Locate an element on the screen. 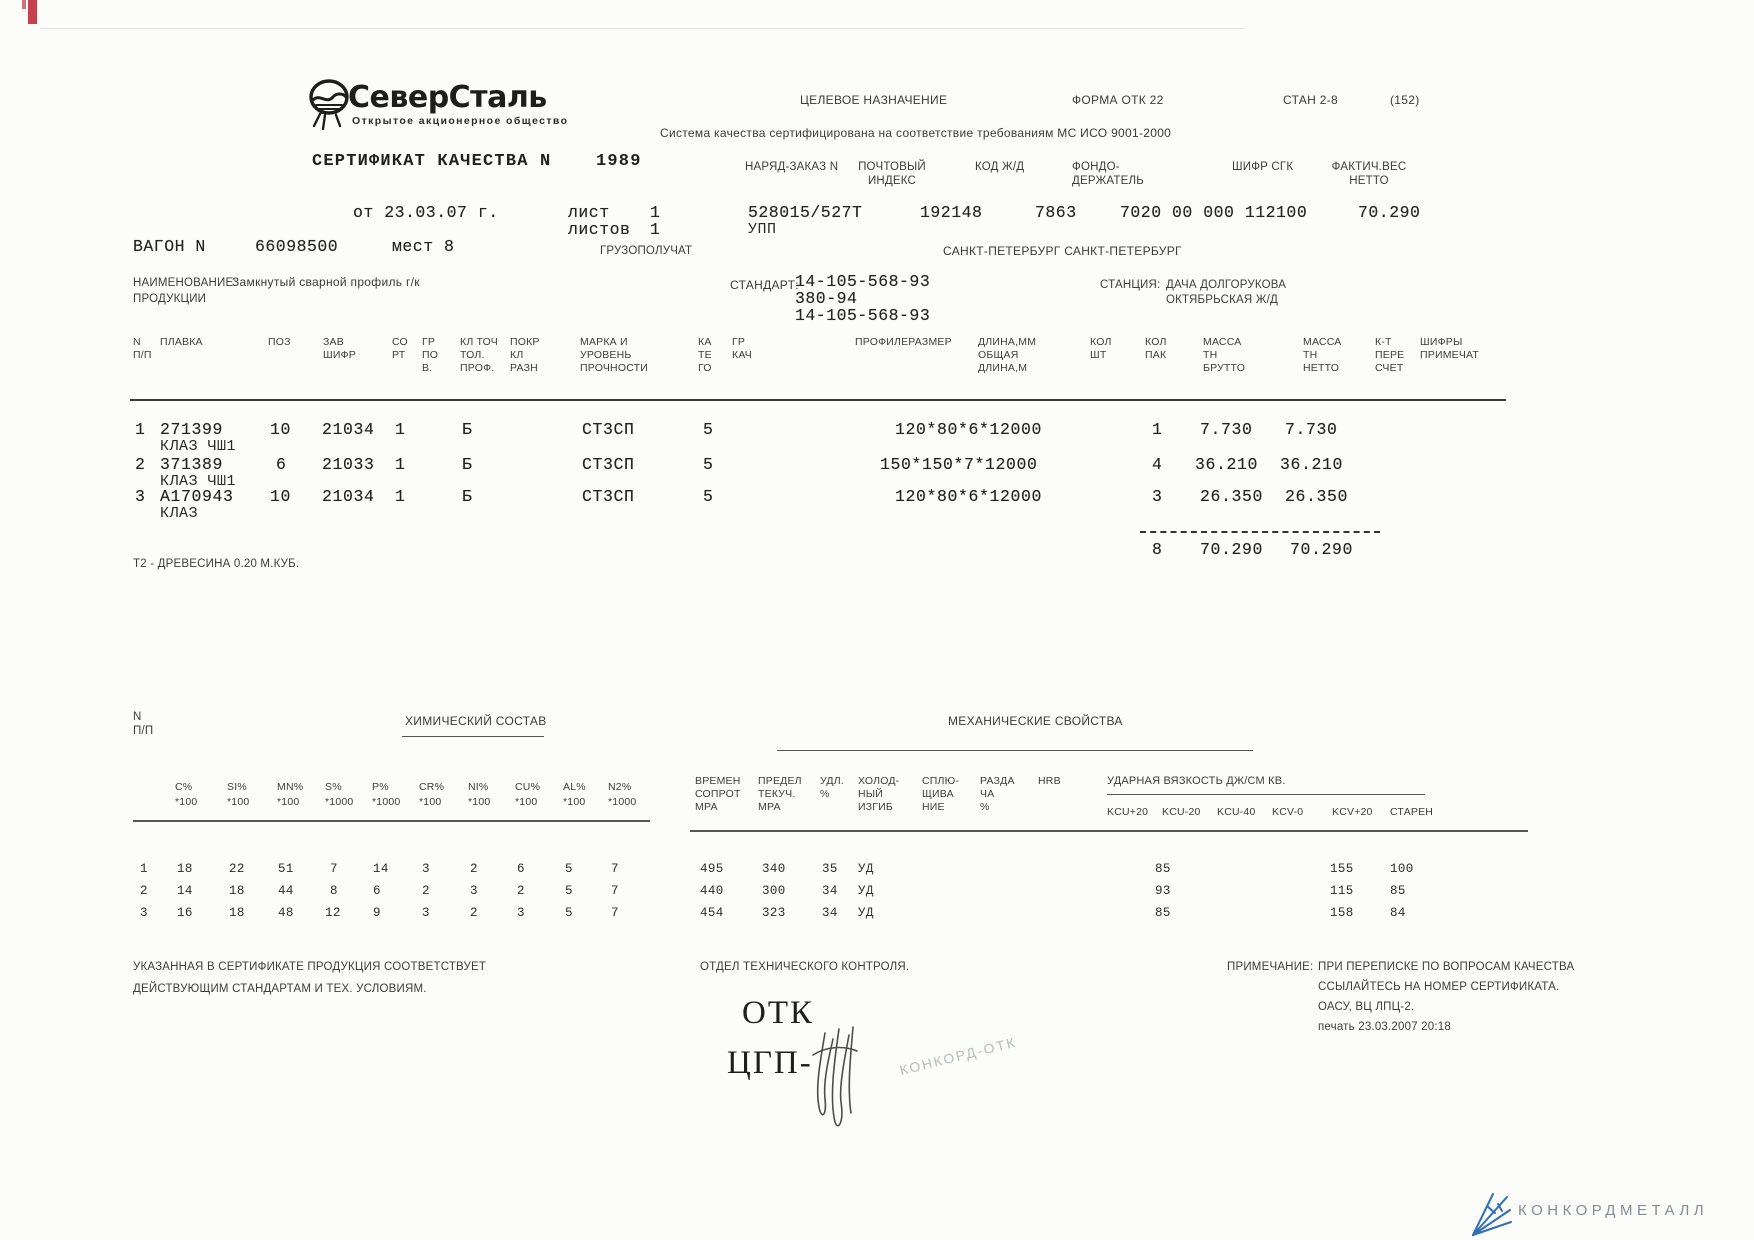  wood-note: Т2 - ДРЕВЕСИНА 0.20 М.КУБ. is located at coordinates (216, 564).